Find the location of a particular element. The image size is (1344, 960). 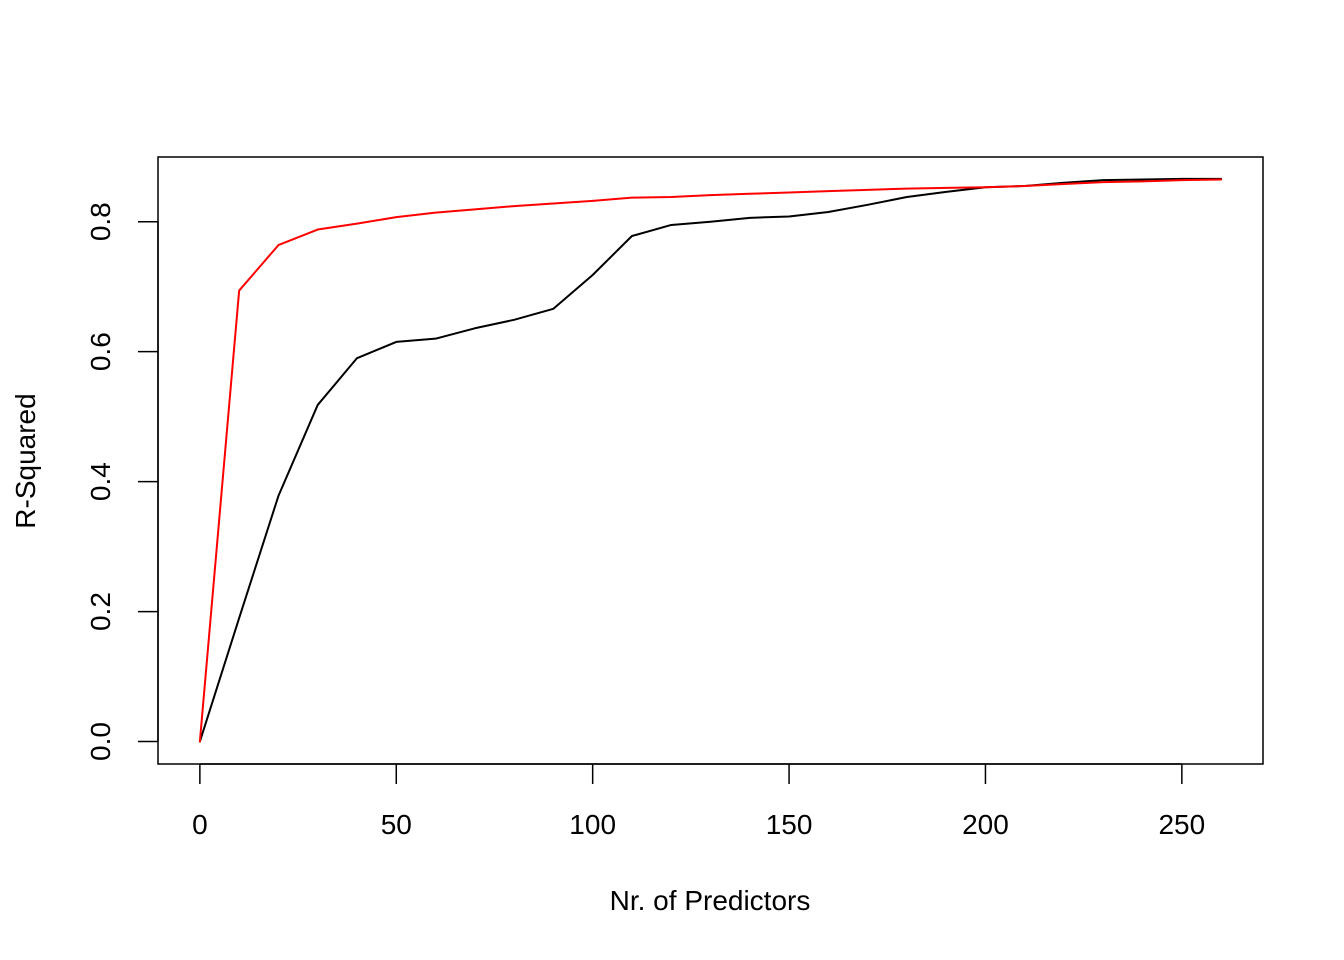

x-axis: 0 50 100 150 200 250 is located at coordinates (698, 801).